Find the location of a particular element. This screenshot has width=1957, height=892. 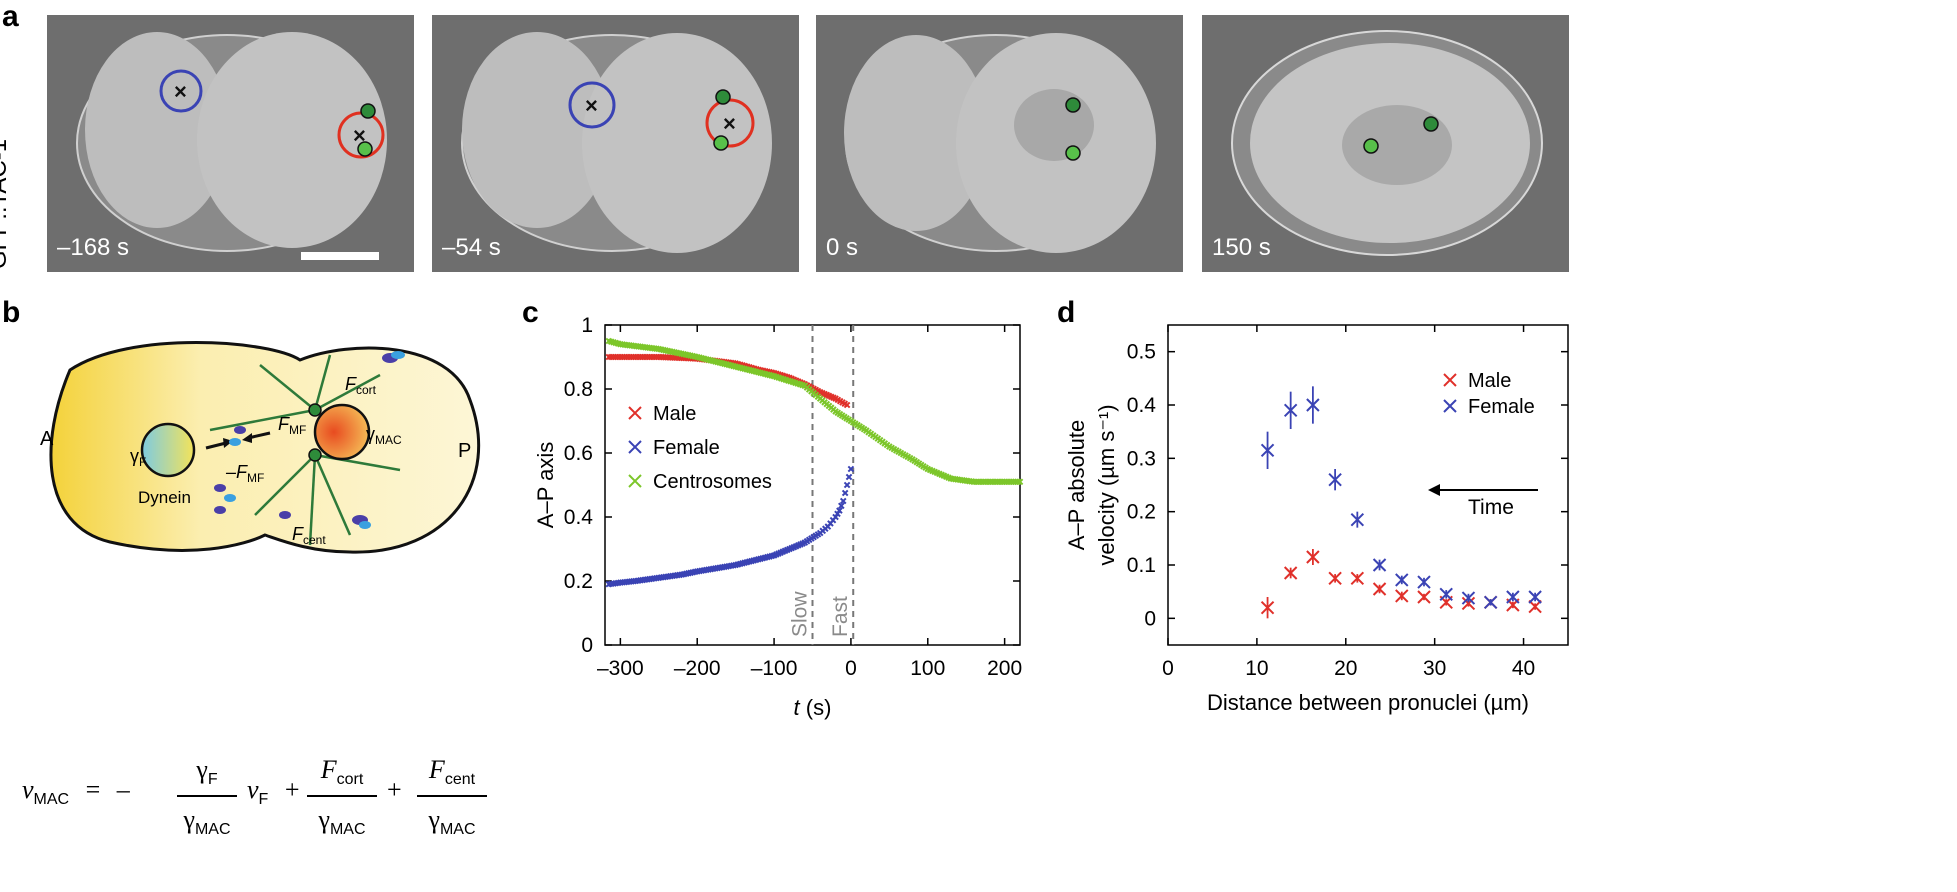

y-tick-label: 0.8 is located at coordinates (578, 389).